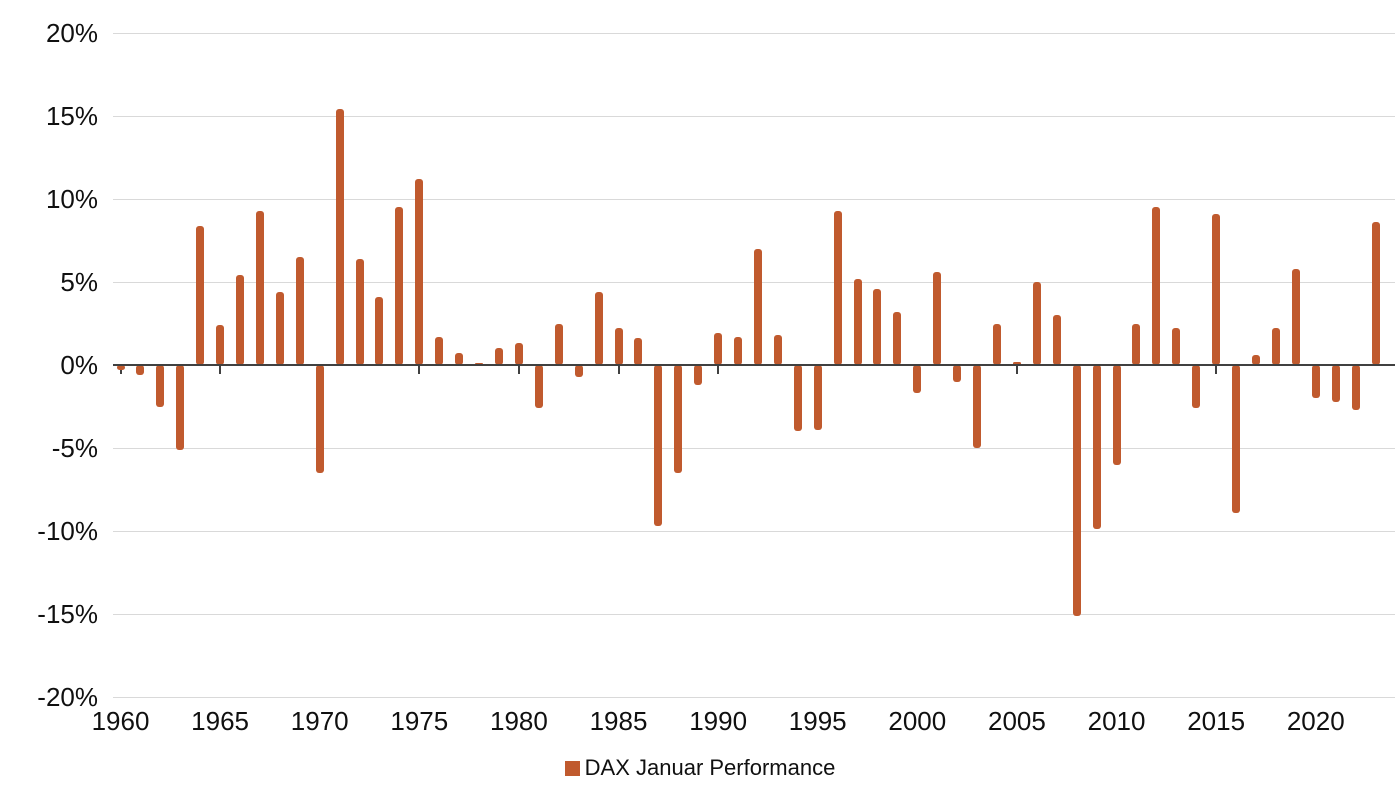 The width and height of the screenshot is (1400, 790). What do you see at coordinates (67, 614) in the screenshot?
I see `y-tick-label--15%: -15%` at bounding box center [67, 614].